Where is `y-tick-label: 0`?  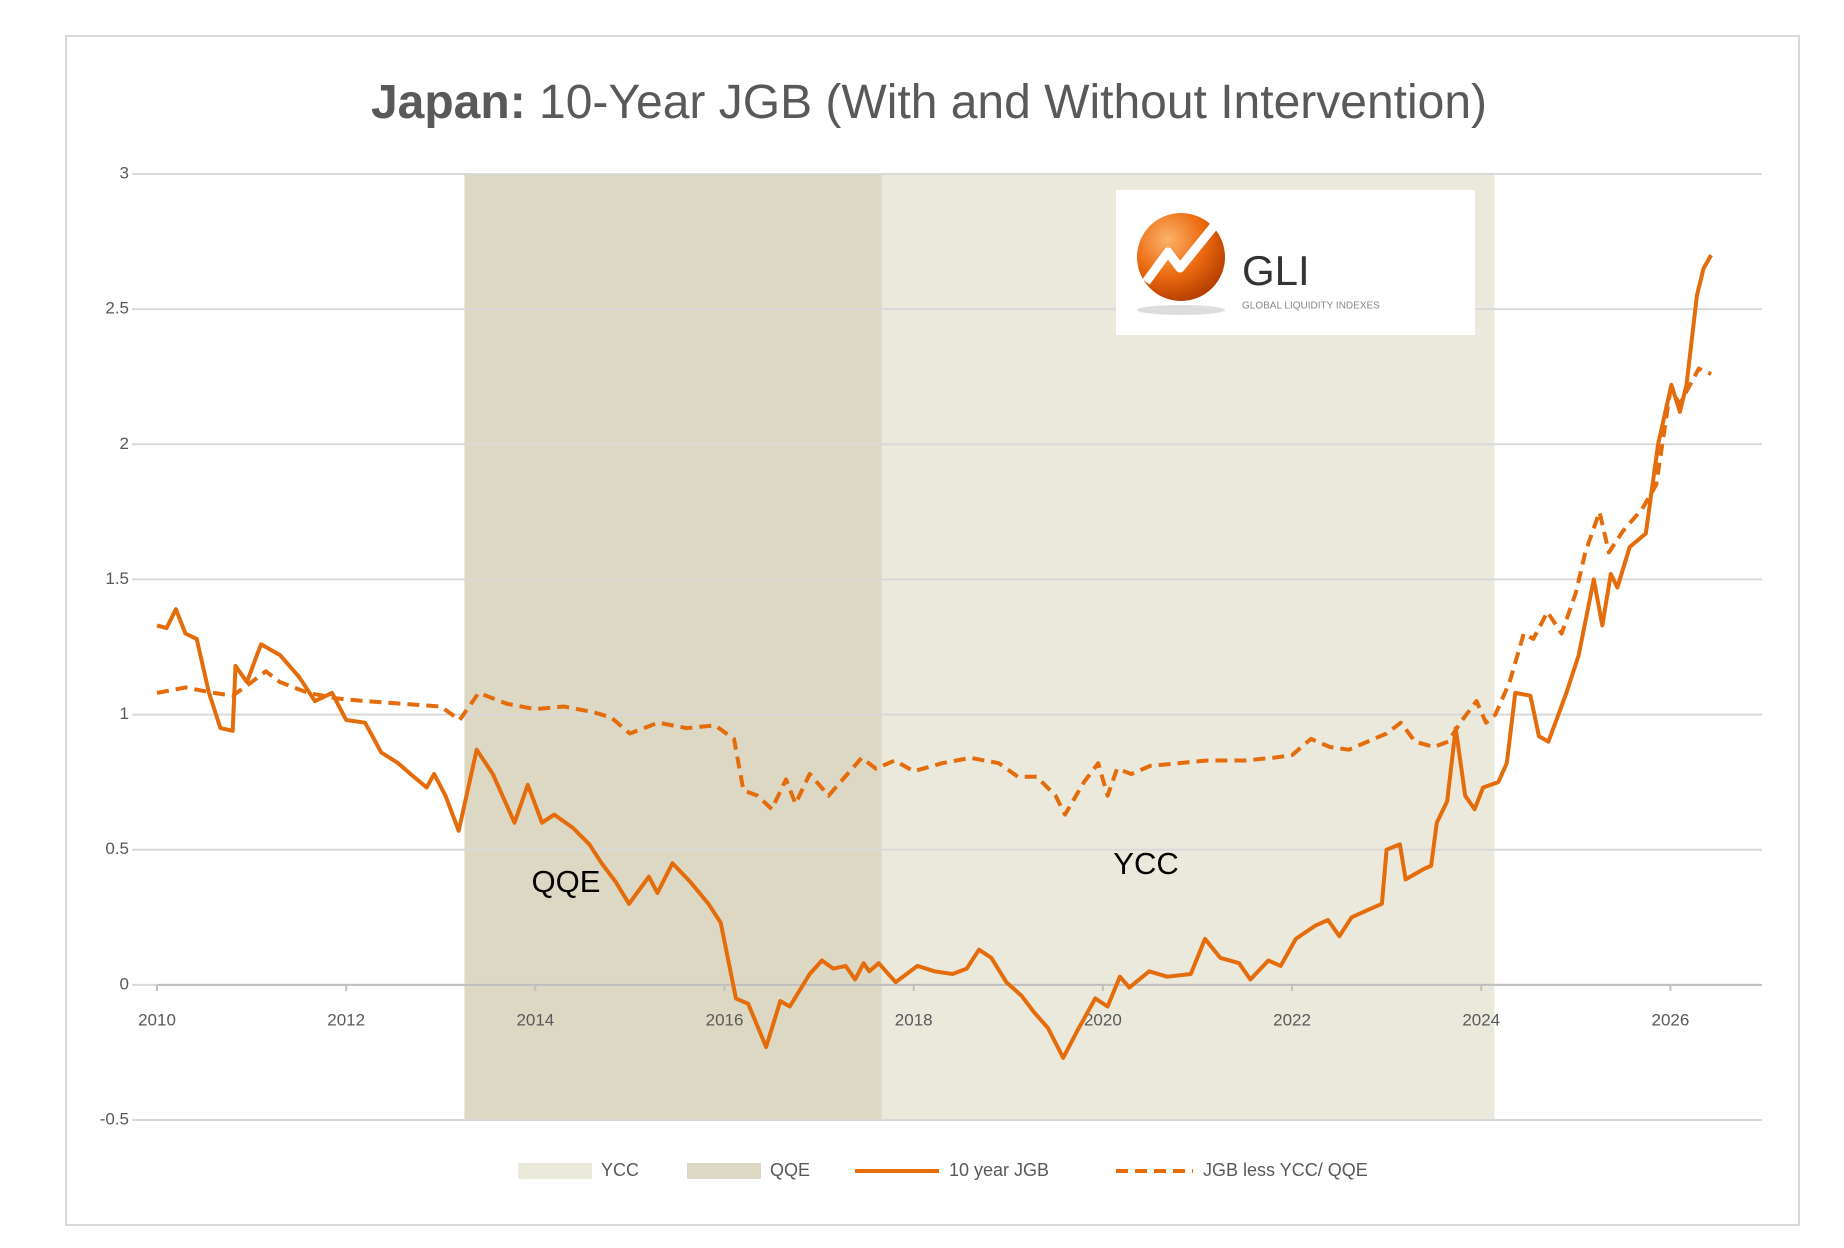
y-tick-label: 0 is located at coordinates (124, 983).